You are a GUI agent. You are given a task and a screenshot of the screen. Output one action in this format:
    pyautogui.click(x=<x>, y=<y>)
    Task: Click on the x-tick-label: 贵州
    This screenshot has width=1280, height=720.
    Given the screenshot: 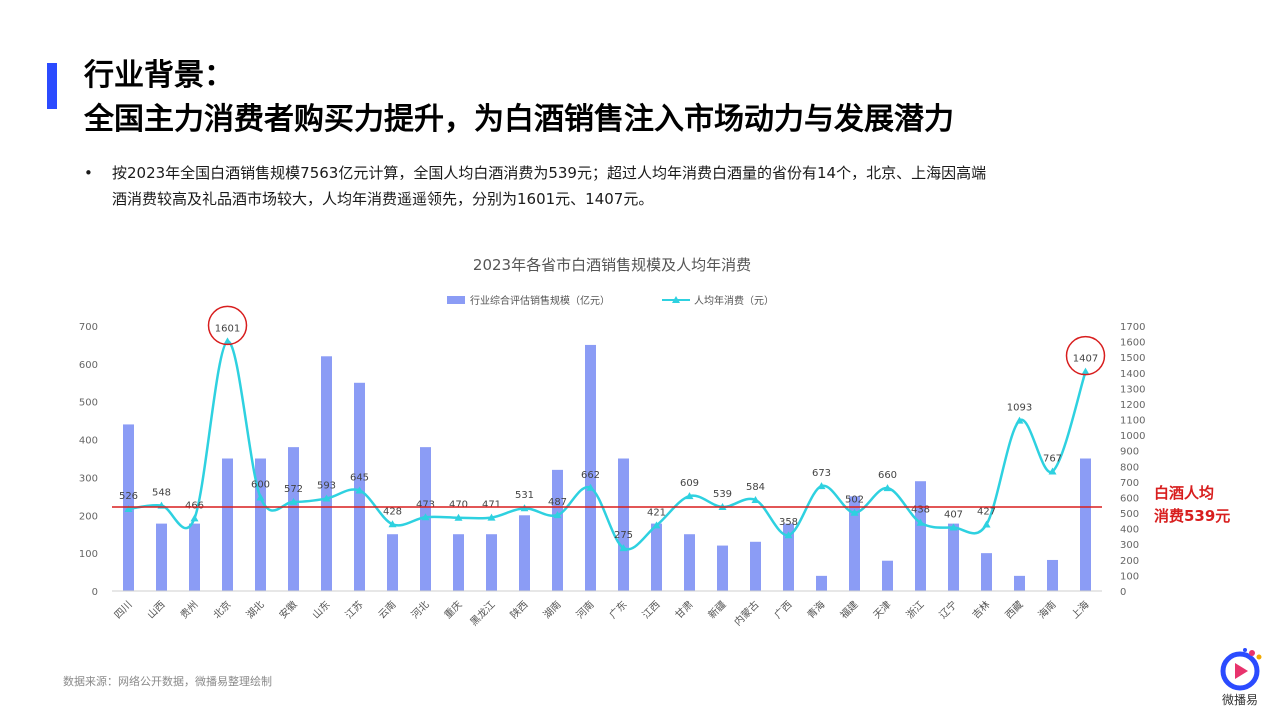 What is the action you would take?
    pyautogui.click(x=188, y=609)
    